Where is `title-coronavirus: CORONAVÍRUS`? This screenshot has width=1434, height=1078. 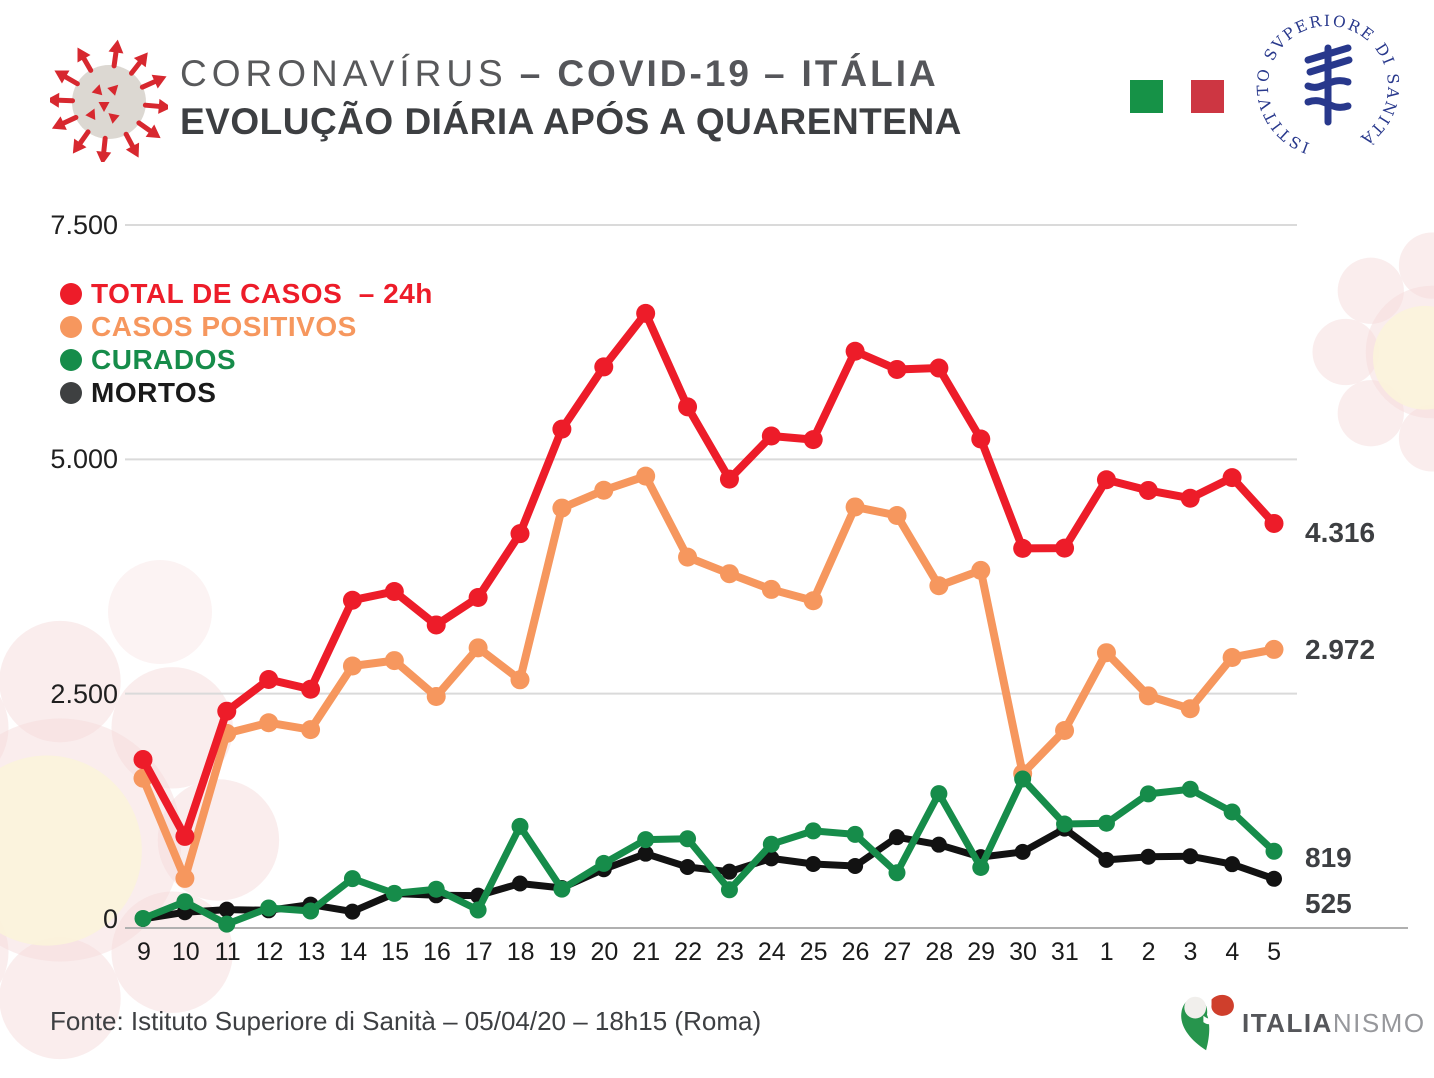 title-coronavirus: CORONAVÍRUS is located at coordinates (344, 73).